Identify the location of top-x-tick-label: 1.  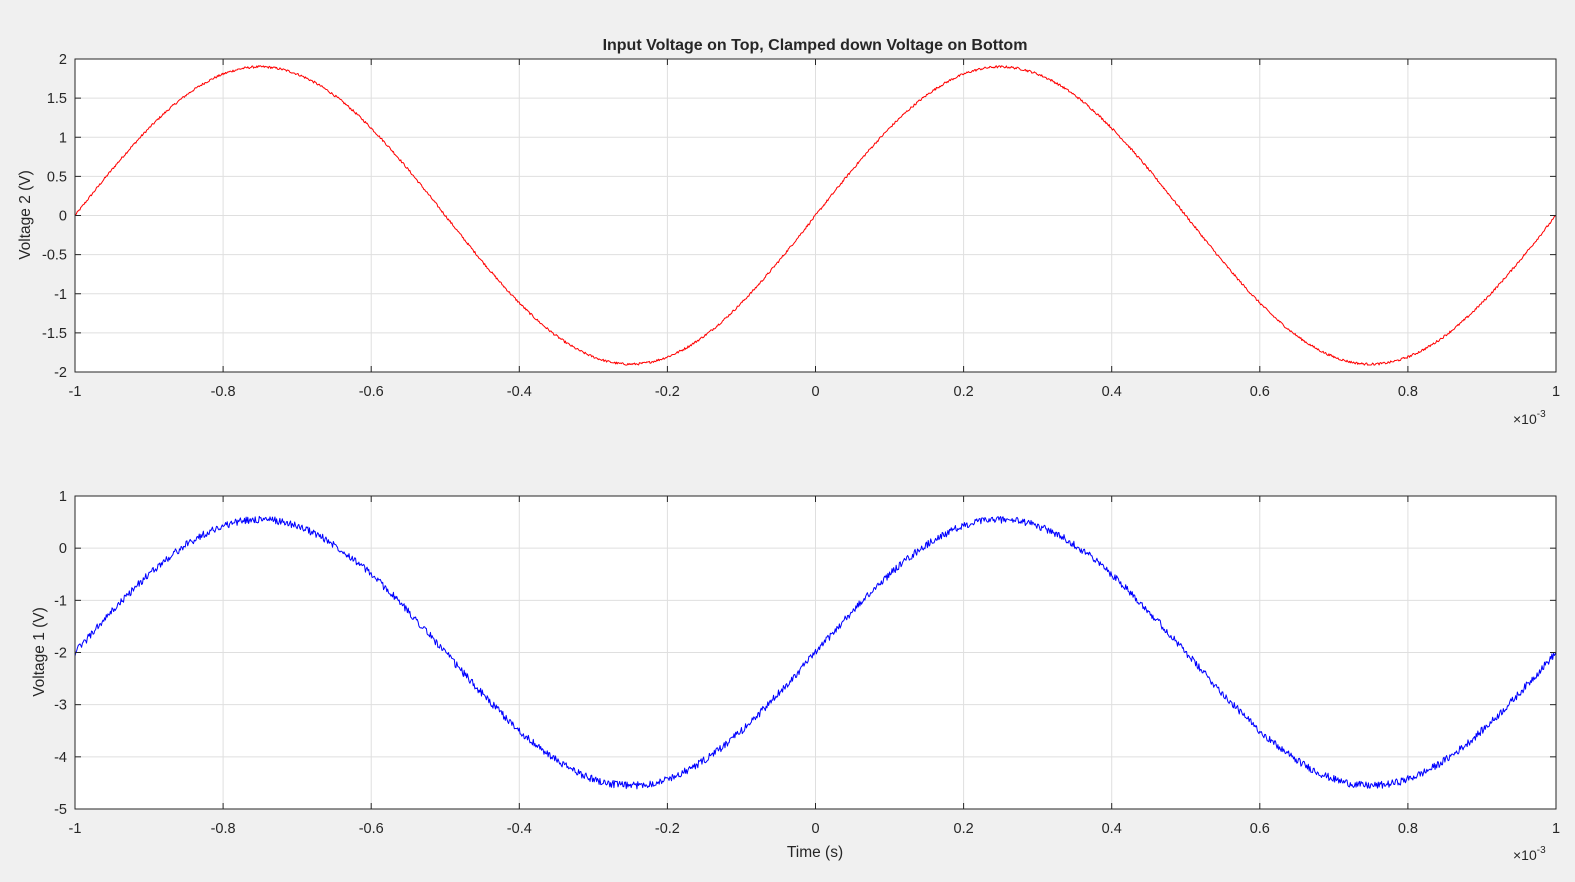
(1556, 392).